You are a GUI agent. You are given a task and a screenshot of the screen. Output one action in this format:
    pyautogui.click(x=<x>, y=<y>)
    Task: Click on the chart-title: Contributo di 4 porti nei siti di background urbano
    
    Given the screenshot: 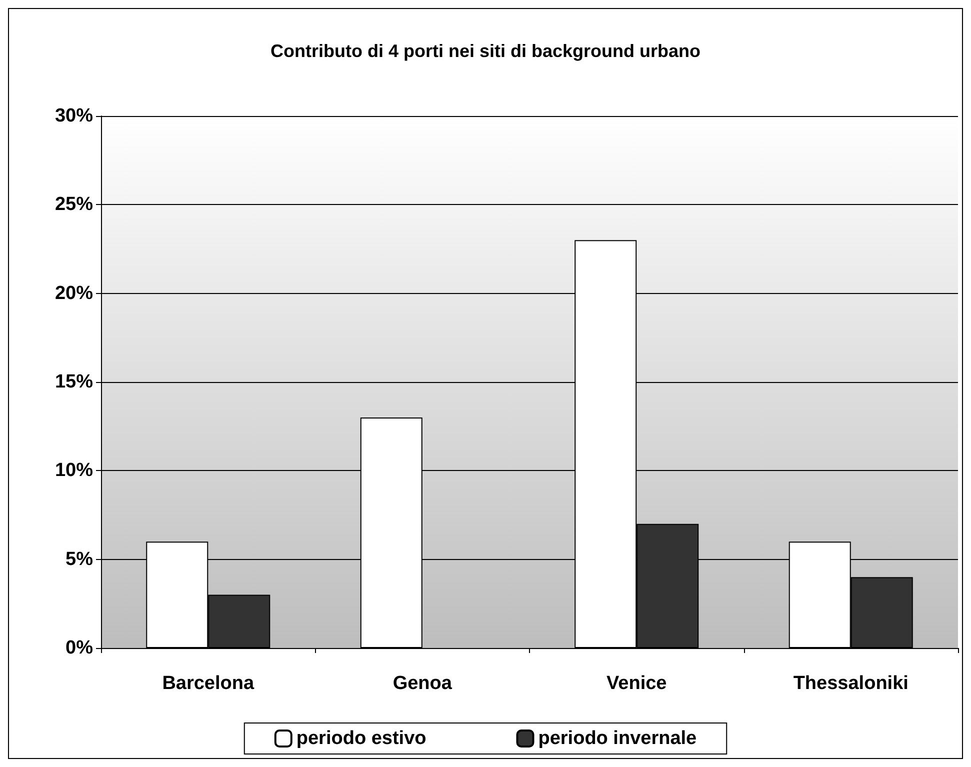 What is the action you would take?
    pyautogui.click(x=485, y=51)
    